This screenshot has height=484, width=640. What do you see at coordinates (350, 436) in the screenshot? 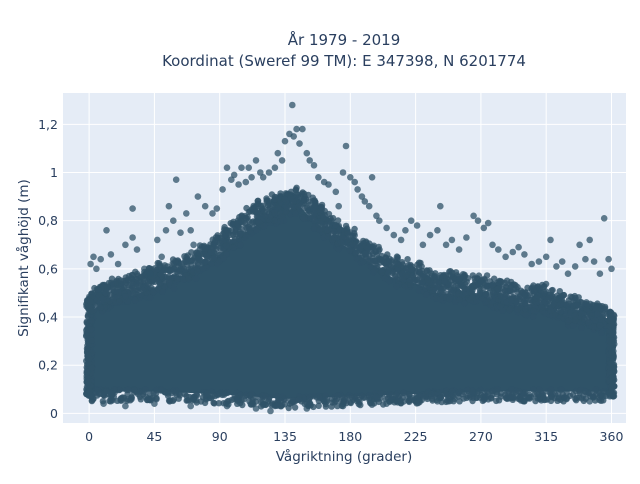
I see `x-tick-label: 180` at bounding box center [350, 436].